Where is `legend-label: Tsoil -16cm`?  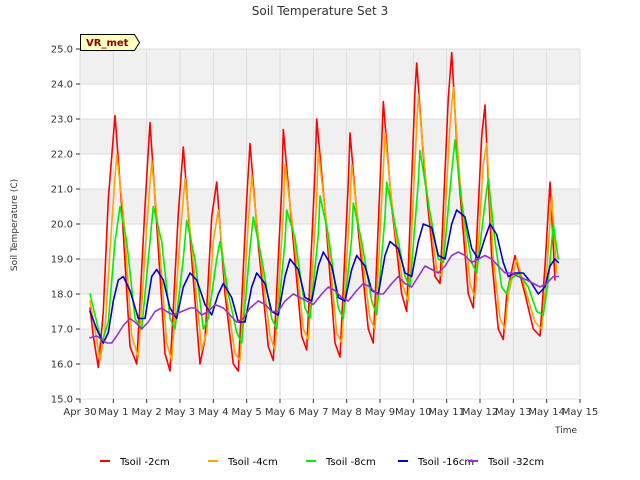
legend-label: Tsoil -16cm is located at coordinates (445, 462).